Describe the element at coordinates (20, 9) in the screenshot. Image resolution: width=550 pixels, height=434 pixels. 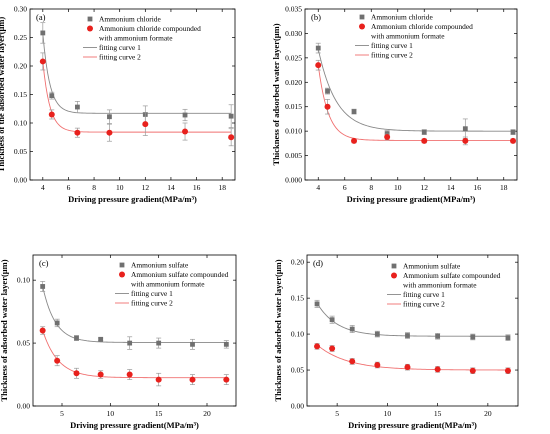
I see `y-tick-label: 0.30` at that location.